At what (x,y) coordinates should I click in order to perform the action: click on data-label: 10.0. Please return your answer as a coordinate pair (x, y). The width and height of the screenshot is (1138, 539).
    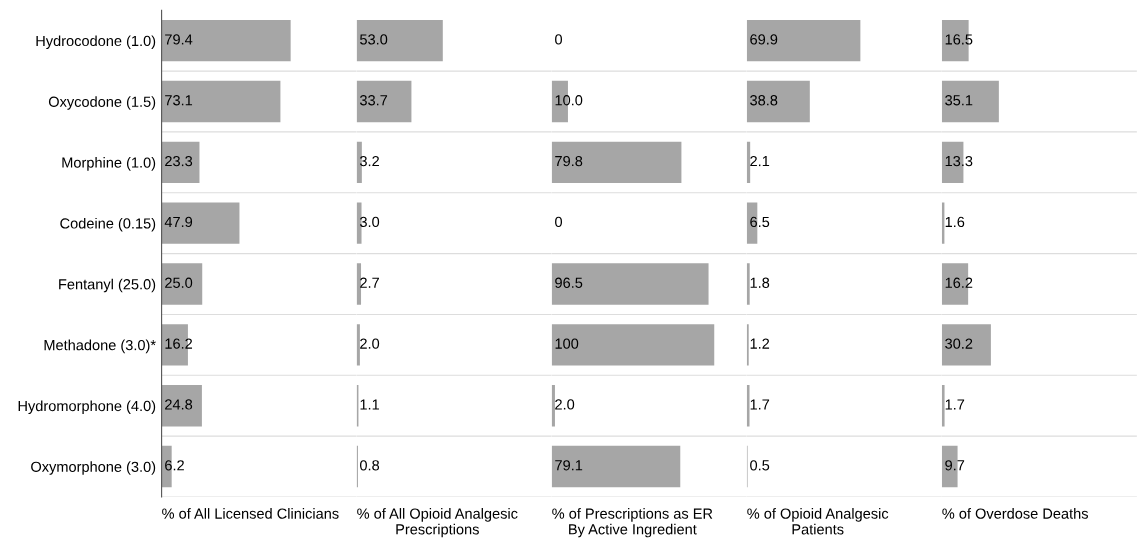
    Looking at the image, I should click on (569, 100).